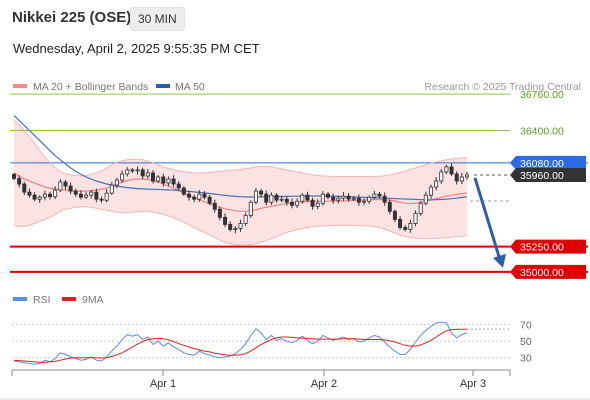 This screenshot has width=590, height=400. I want to click on x-tick-label-apr2: Apr 2, so click(324, 384).